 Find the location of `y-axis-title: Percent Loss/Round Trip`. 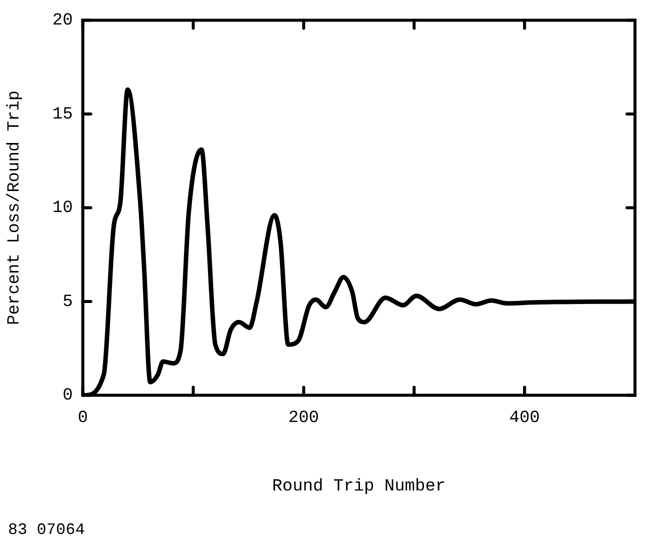

y-axis-title: Percent Loss/Round Trip is located at coordinates (15, 208).